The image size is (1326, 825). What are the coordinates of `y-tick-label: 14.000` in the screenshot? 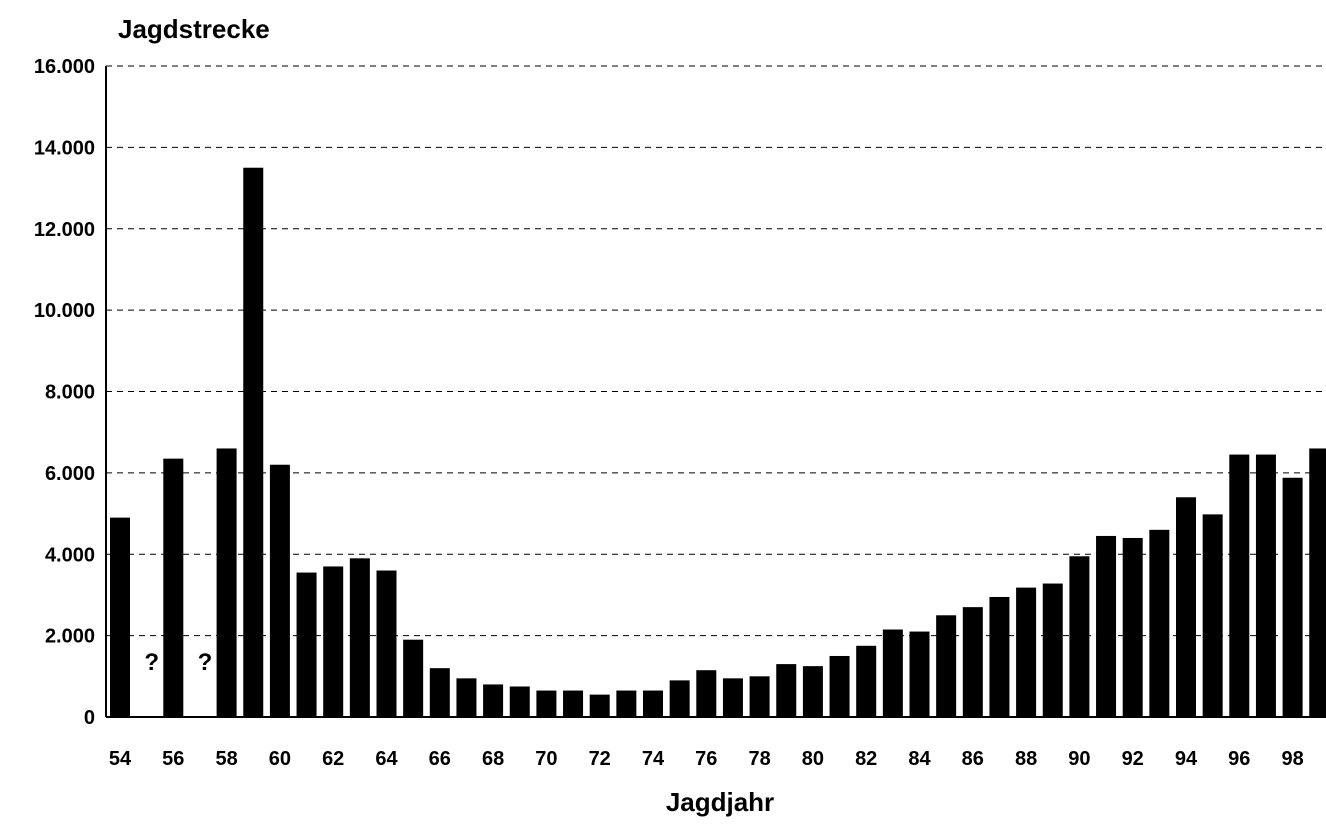 It's located at (64, 148).